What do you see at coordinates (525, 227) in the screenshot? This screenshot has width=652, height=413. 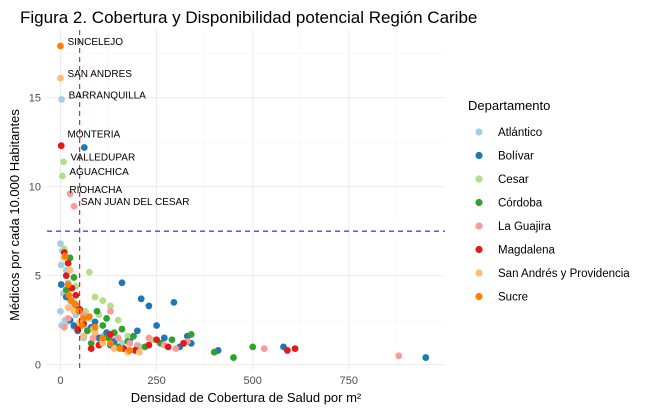 I see `legend-label: La Guajira` at bounding box center [525, 227].